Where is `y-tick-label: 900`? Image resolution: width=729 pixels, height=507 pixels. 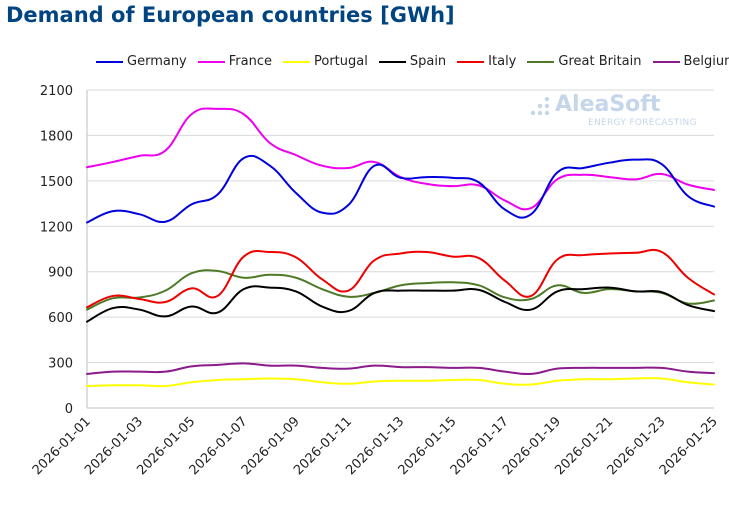
y-tick-label: 900 is located at coordinates (60, 273).